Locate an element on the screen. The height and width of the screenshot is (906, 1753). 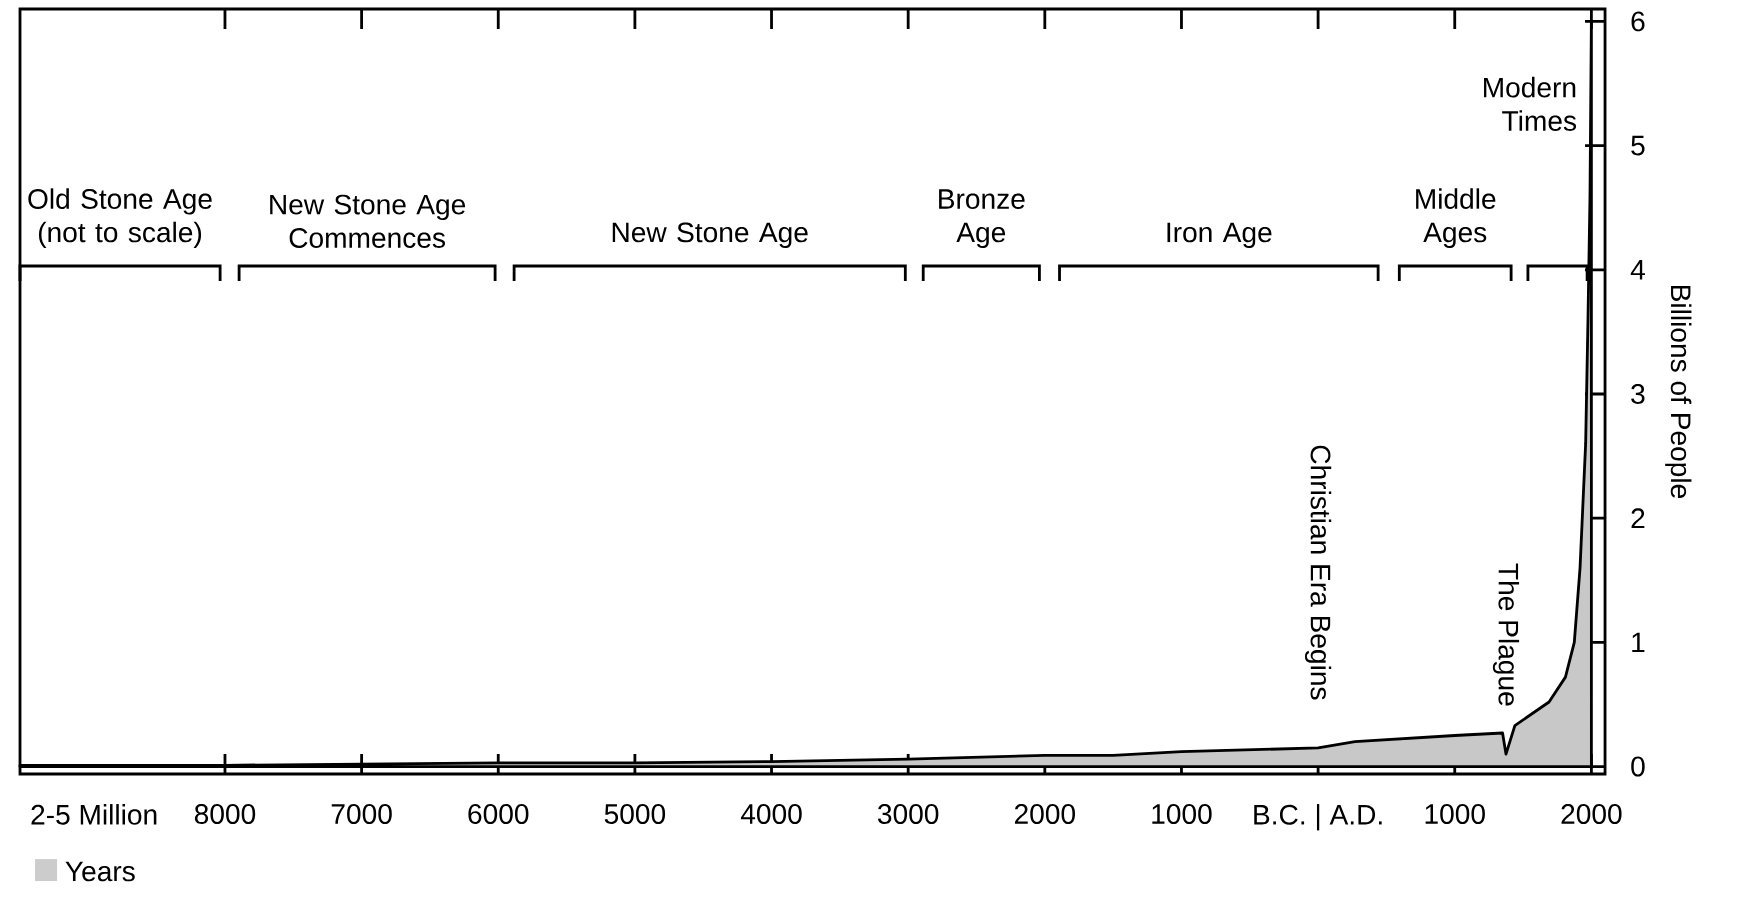
x-axis-title: Years is located at coordinates (100, 871).